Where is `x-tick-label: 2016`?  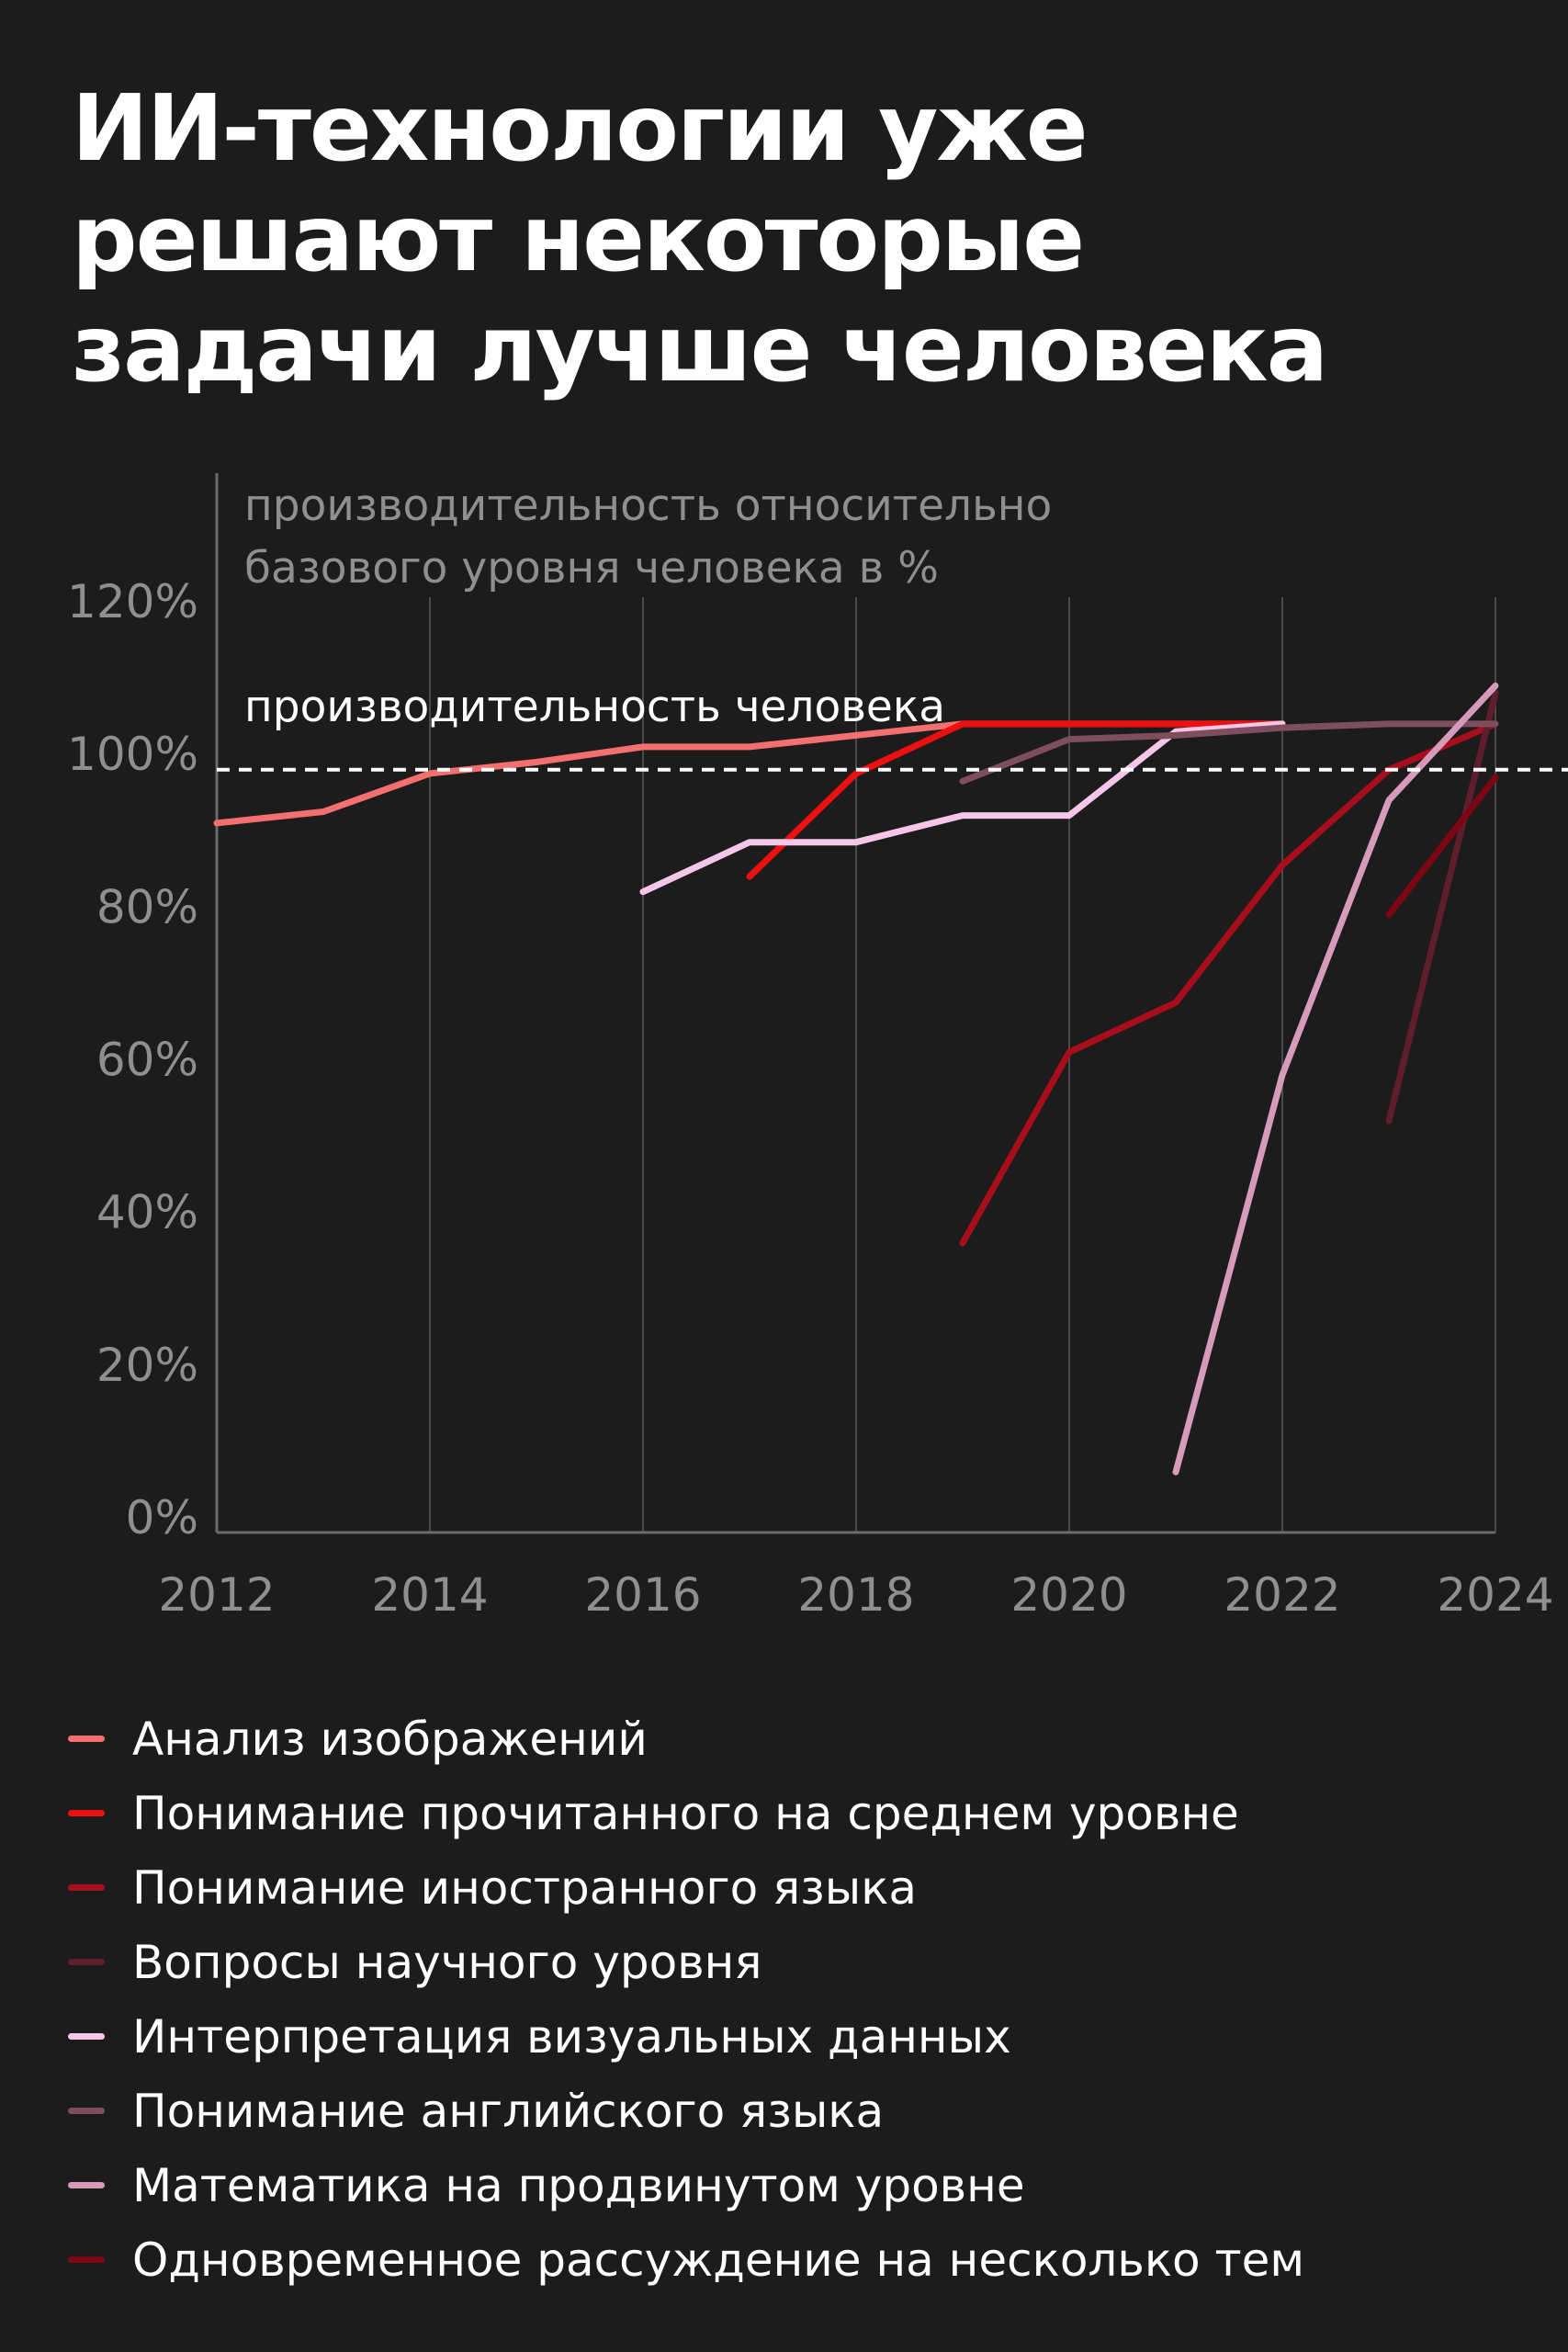 x-tick-label: 2016 is located at coordinates (642, 1595).